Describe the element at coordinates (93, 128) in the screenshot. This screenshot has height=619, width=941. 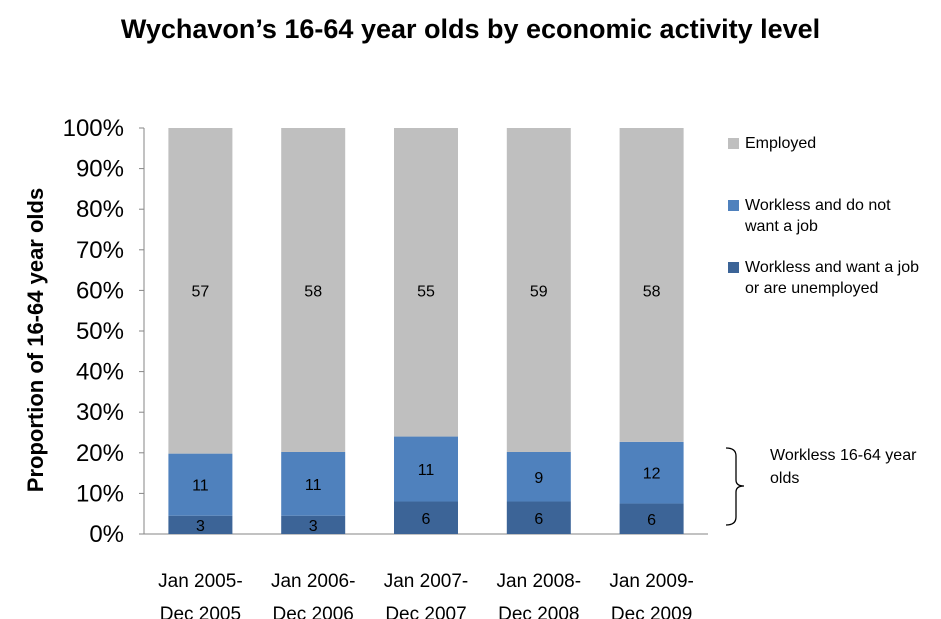
I see `y-tick-label: 100%` at that location.